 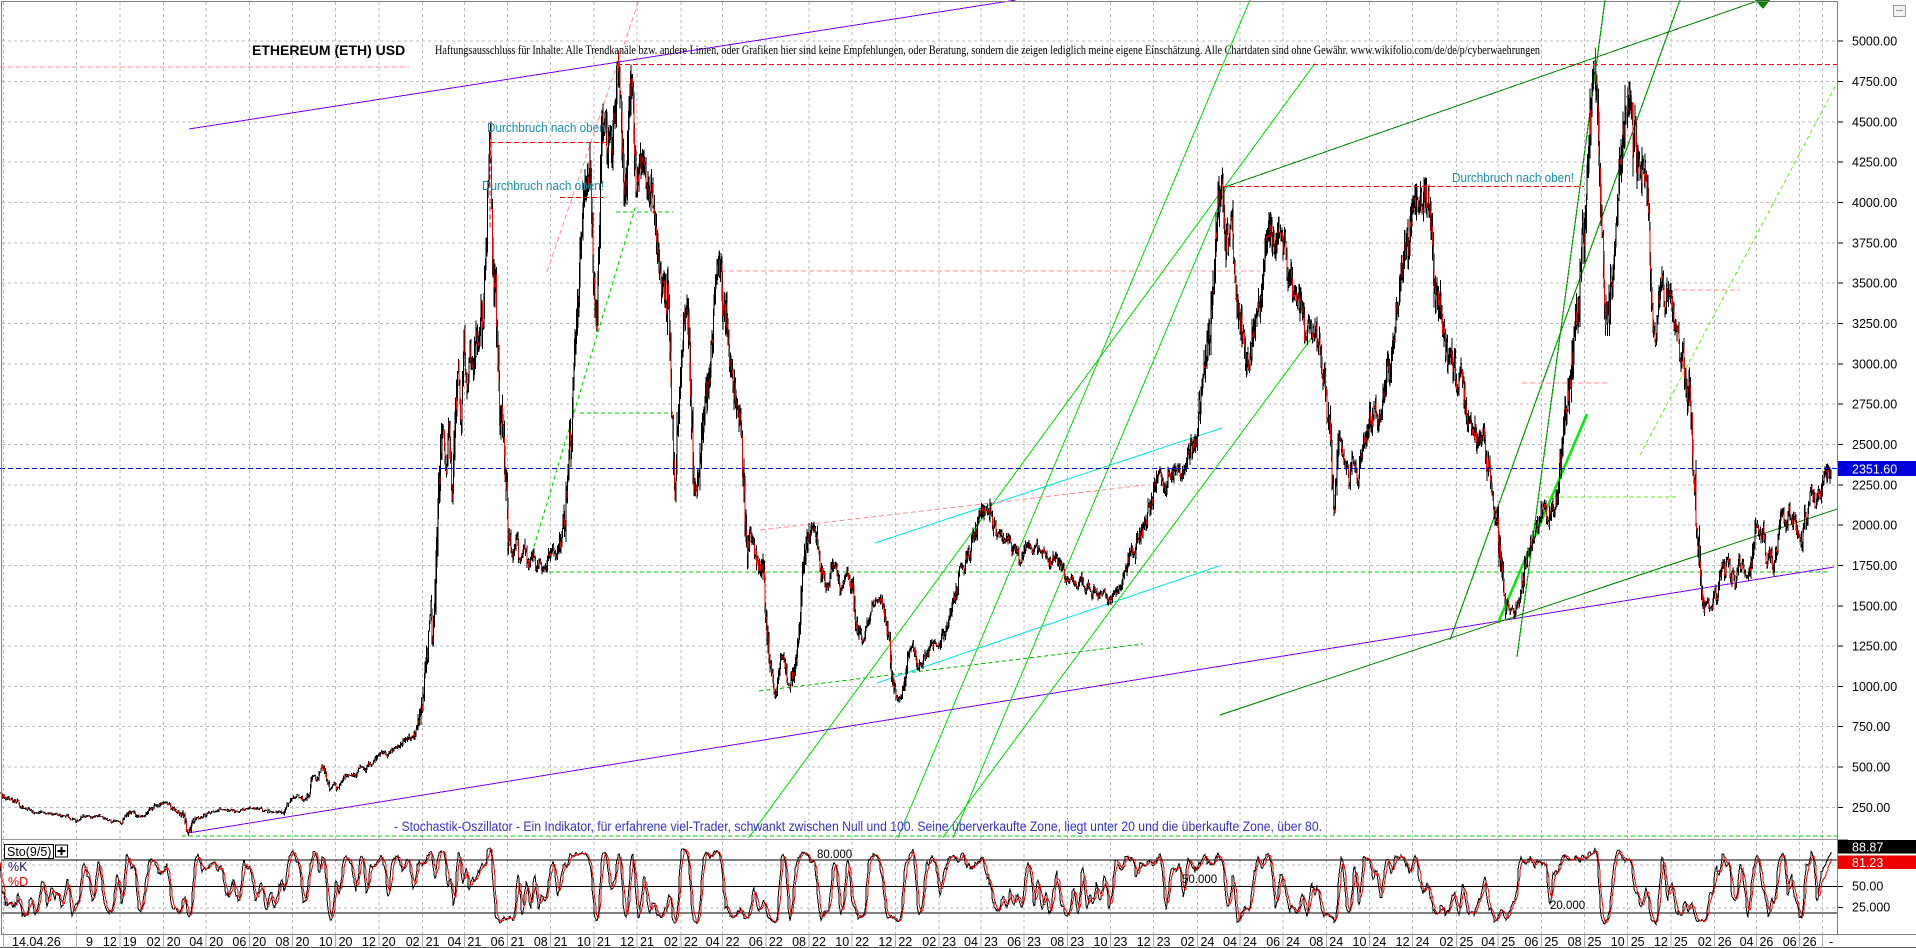 What do you see at coordinates (1874, 163) in the screenshot?
I see `svg-text: 4250.00` at bounding box center [1874, 163].